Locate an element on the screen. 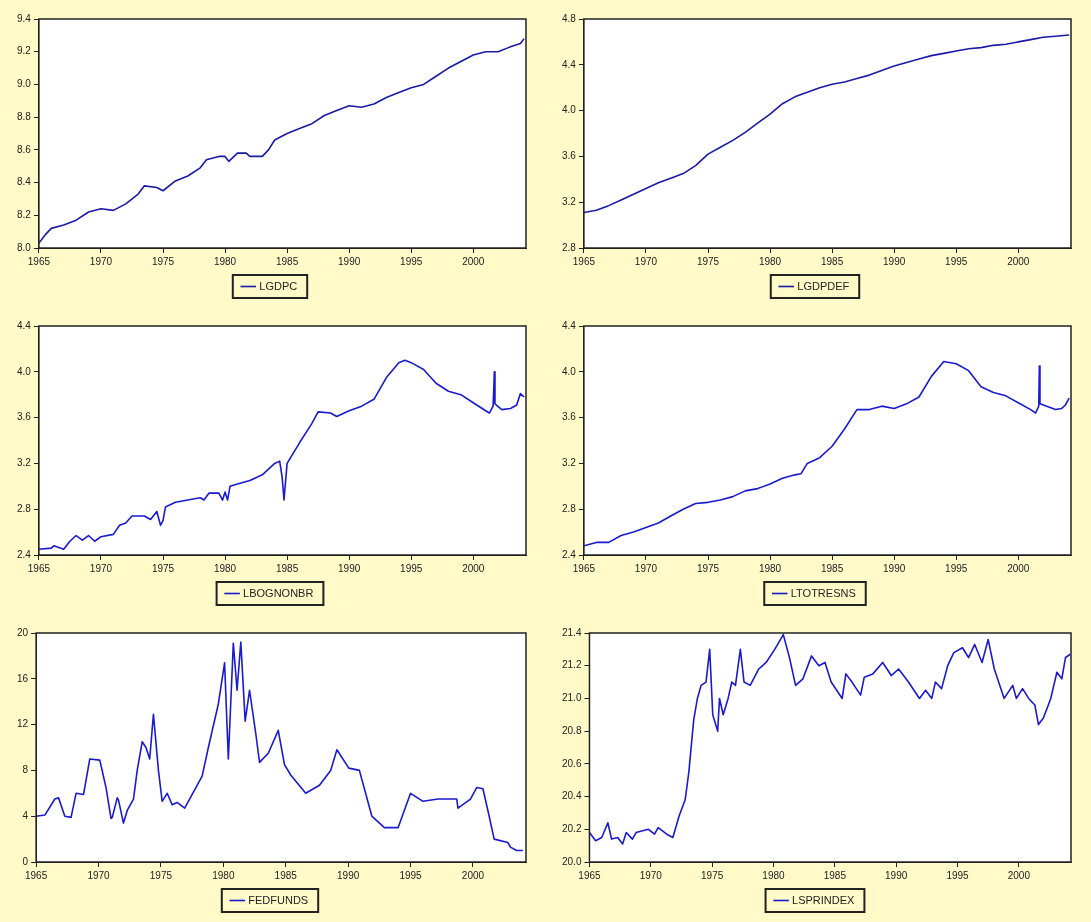 Image resolution: width=1091 pixels, height=922 pixels. y-tick-label: 20.4 is located at coordinates (571, 795).